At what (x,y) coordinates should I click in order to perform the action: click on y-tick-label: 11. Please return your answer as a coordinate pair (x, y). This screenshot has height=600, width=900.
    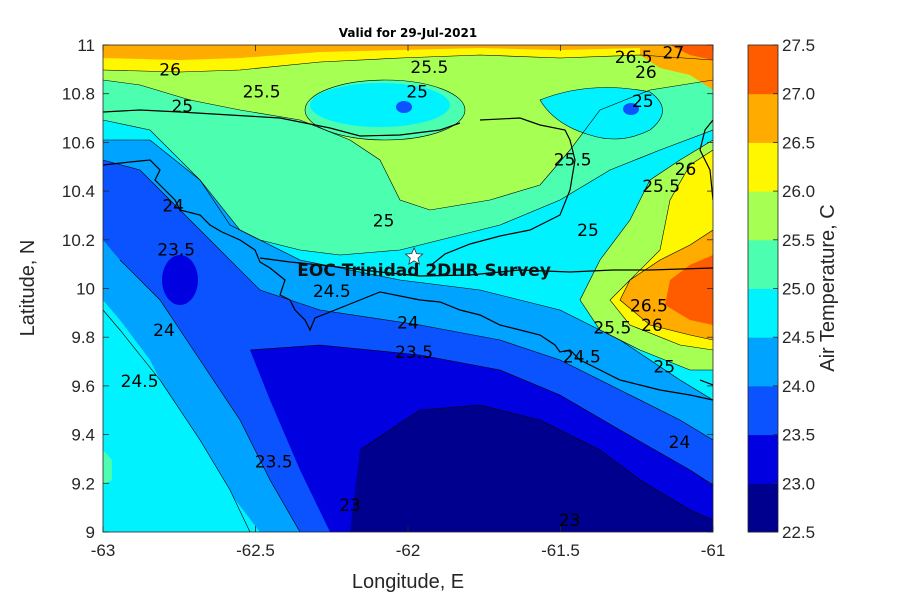
    Looking at the image, I should click on (86, 45).